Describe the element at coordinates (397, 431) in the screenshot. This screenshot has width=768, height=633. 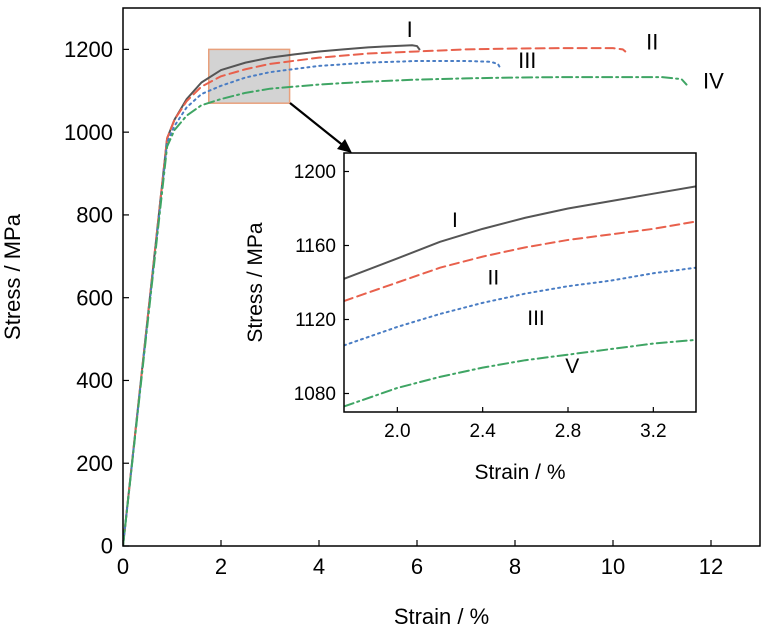
I see `inset-x-tick-label: 2.0` at that location.